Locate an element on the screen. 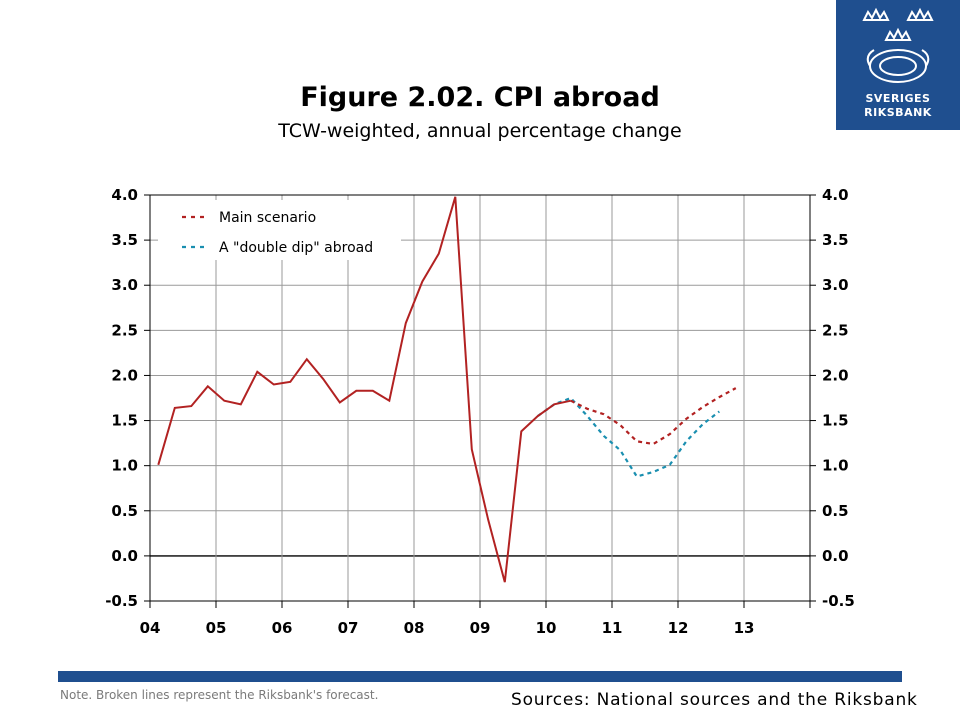 This screenshot has height=720, width=960. riksbank-logo: SVERIGES RIKSBANK is located at coordinates (898, 65).